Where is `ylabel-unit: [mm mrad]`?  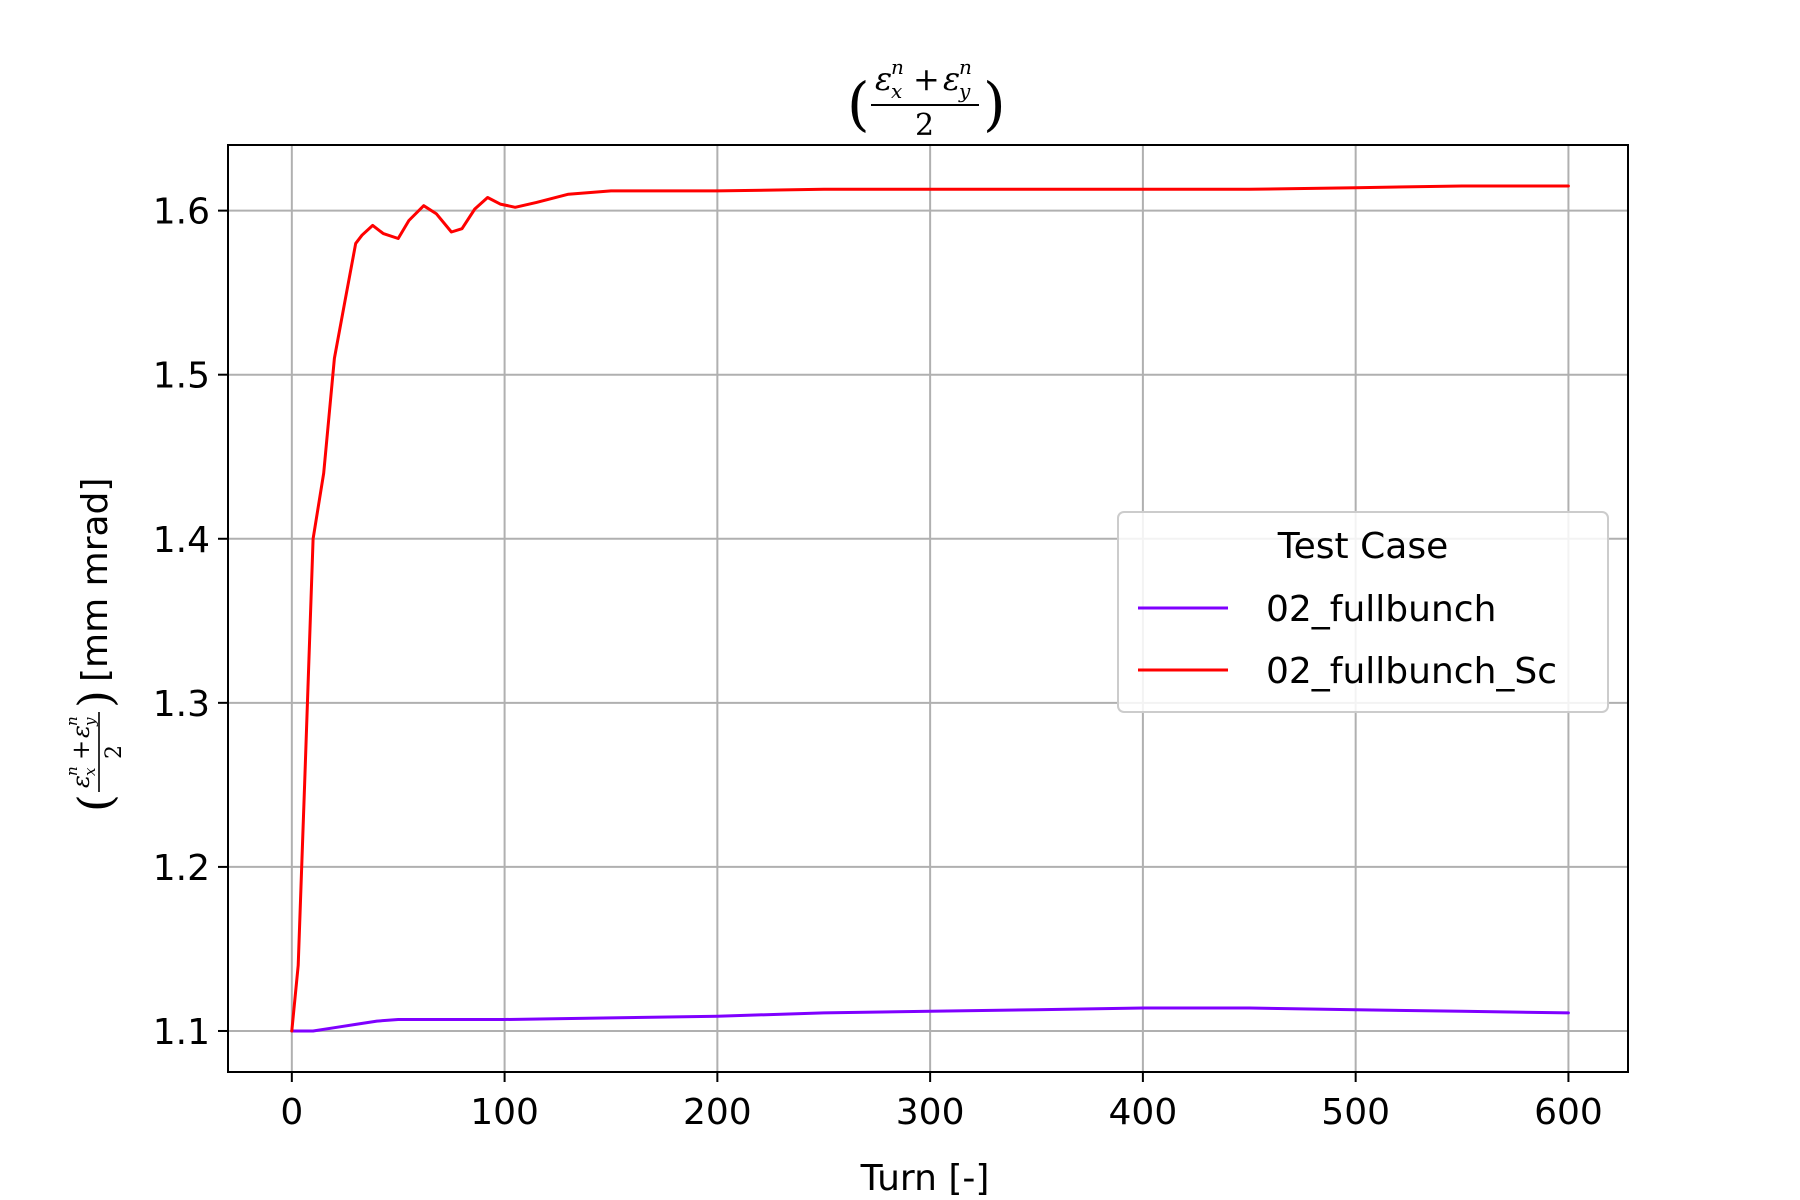
ylabel-unit: [mm mrad] is located at coordinates (95, 580).